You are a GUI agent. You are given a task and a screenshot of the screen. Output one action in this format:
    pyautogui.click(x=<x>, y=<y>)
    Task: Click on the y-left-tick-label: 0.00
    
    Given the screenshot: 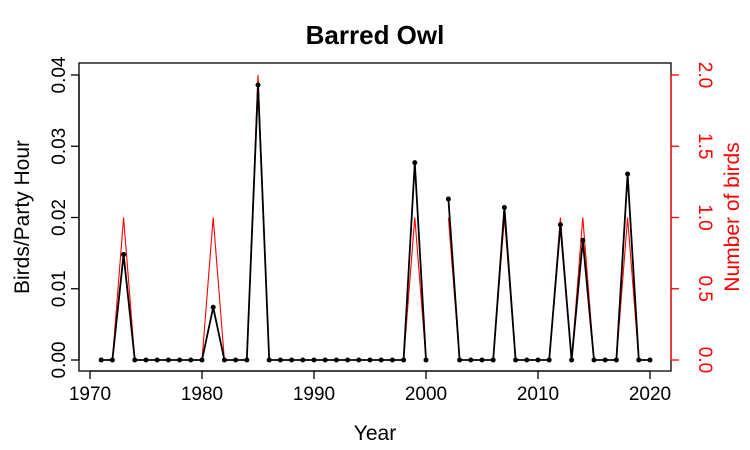 What is the action you would take?
    pyautogui.click(x=59, y=360)
    